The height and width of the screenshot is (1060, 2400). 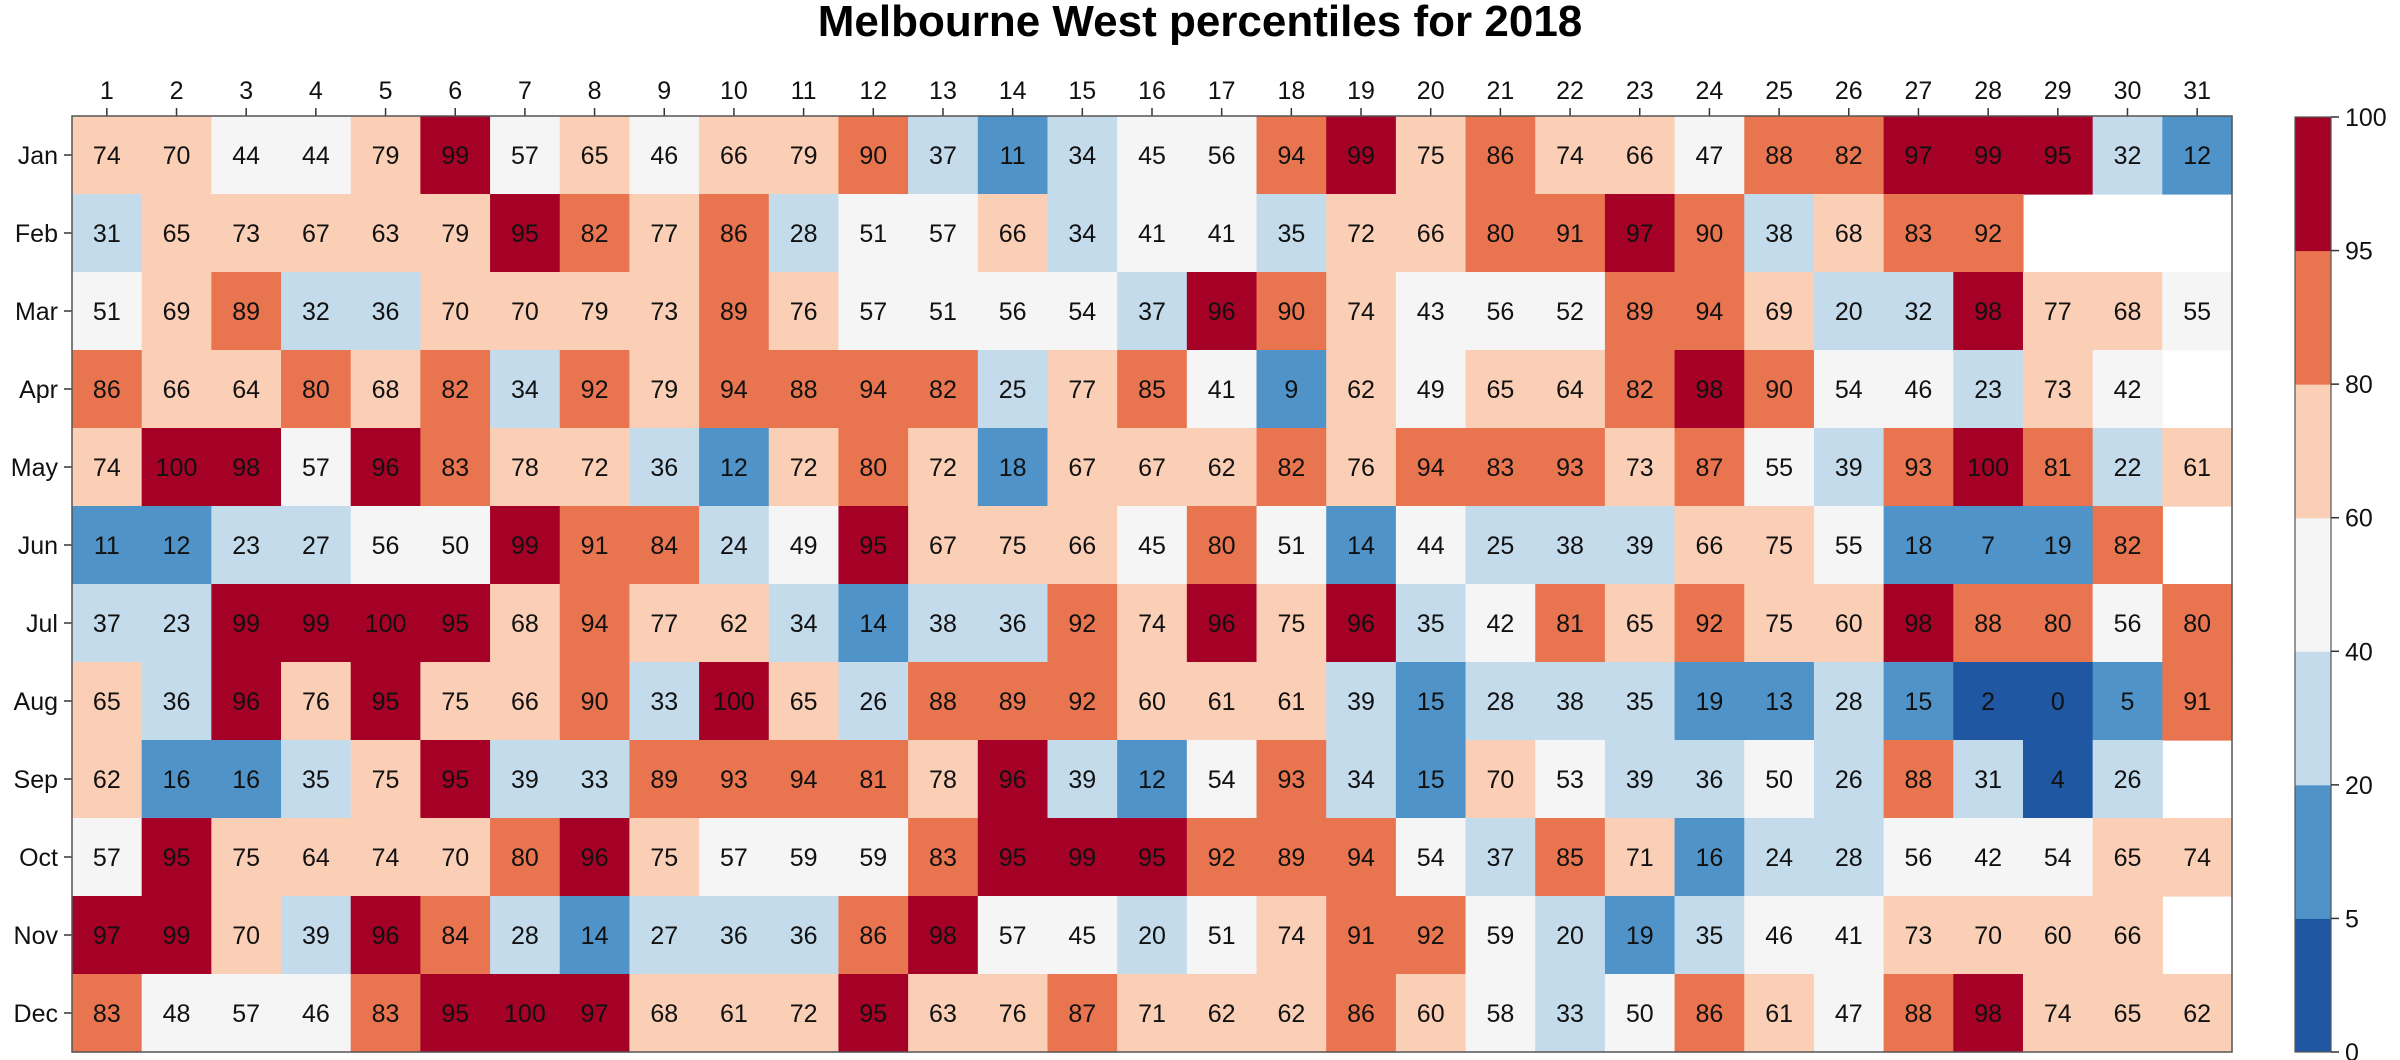 I want to click on y-tick-label: Feb, so click(x=36, y=234).